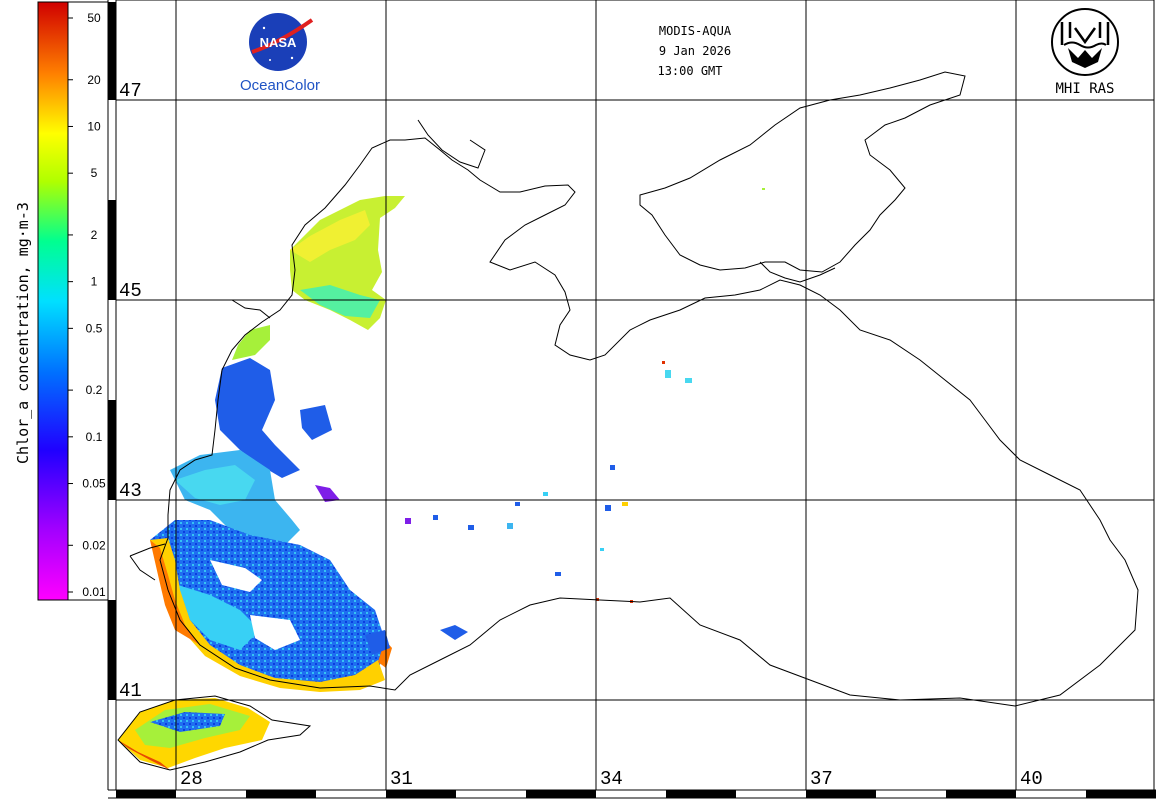 The width and height of the screenshot is (1156, 801). What do you see at coordinates (130, 291) in the screenshot?
I see `lat-label-45: 45` at bounding box center [130, 291].